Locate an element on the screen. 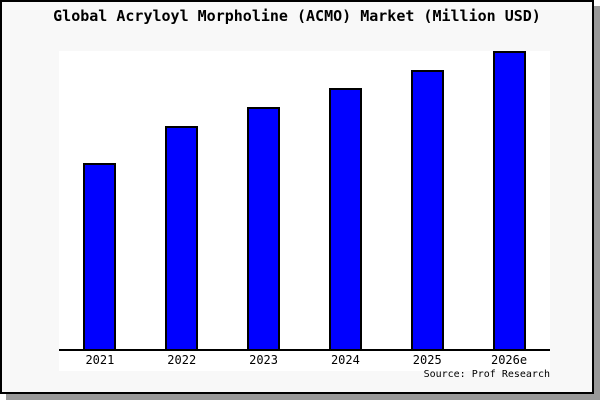 The image size is (600, 400). x-tick-label-2024: 2024 is located at coordinates (345, 360).